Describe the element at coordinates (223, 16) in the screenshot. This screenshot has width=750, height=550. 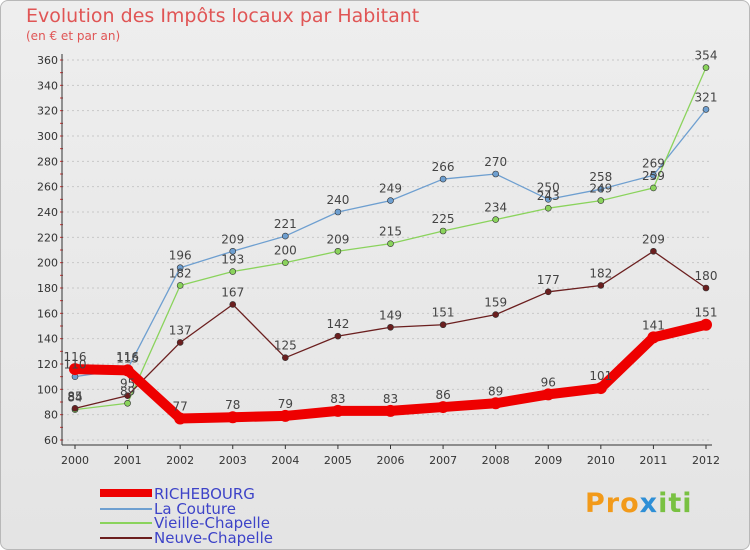
I see `chart-title: Evolution des Impôts locaux par Habitant` at that location.